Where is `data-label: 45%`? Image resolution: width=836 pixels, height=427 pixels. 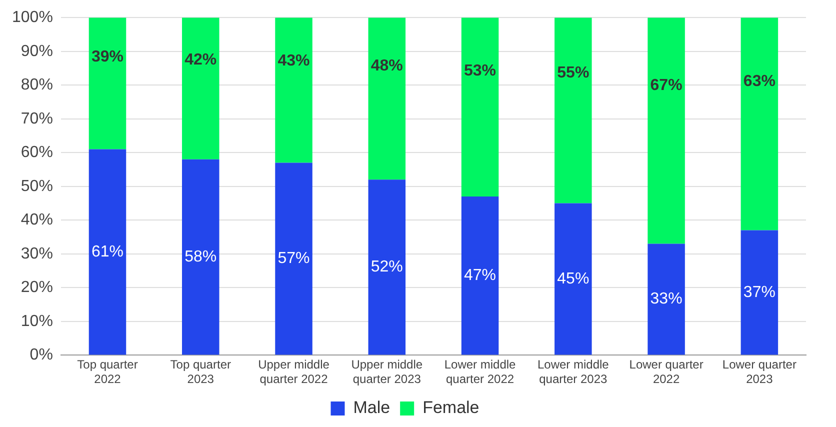 data-label: 45% is located at coordinates (573, 279).